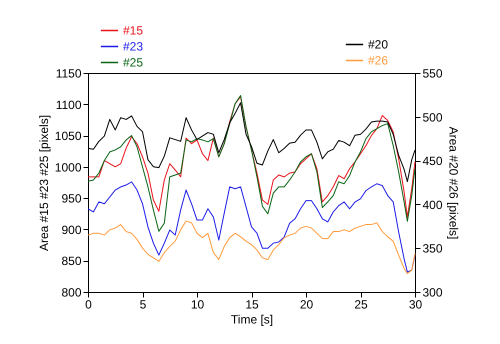  What do you see at coordinates (143, 305) in the screenshot?
I see `x-tick-label: 5` at bounding box center [143, 305].